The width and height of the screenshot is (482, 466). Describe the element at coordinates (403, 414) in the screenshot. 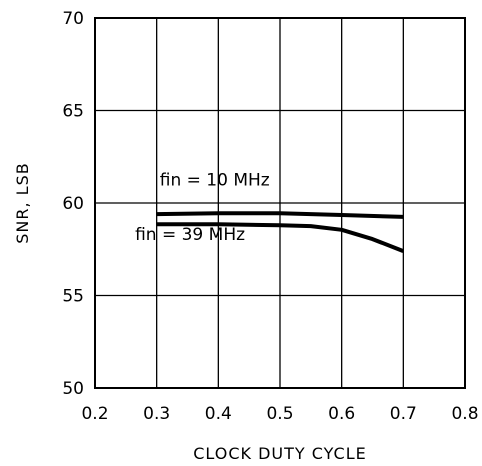

I see `x-tick-label: 0.7` at that location.